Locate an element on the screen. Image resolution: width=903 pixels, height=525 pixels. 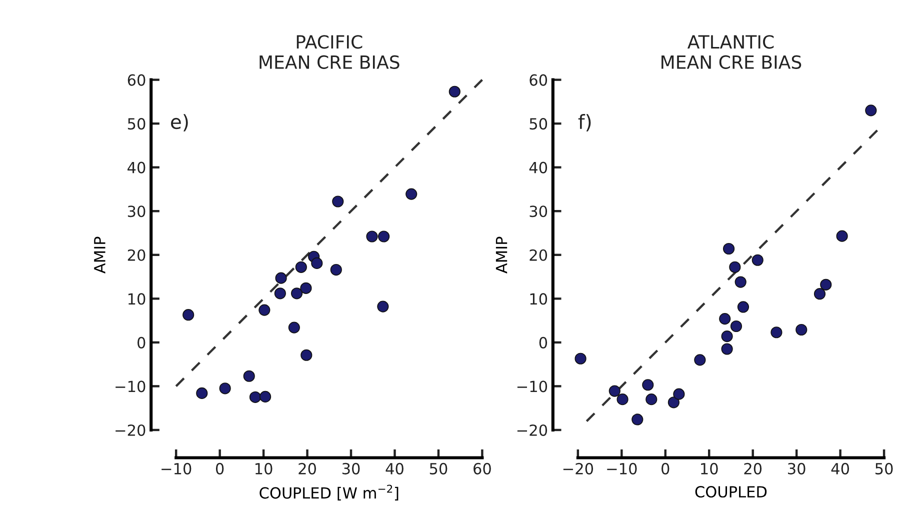
chart-title: ATLANTIC MEAN CRE BIAS is located at coordinates (732, 52).